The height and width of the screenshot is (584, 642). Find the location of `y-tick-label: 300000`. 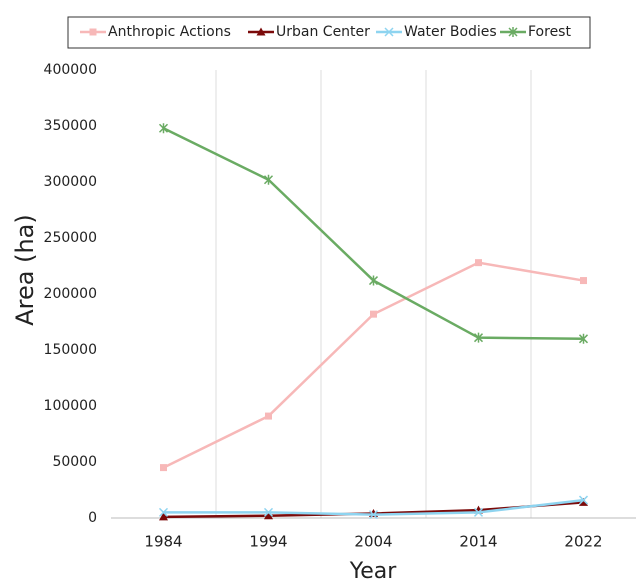

y-tick-label: 300000 is located at coordinates (70, 182).